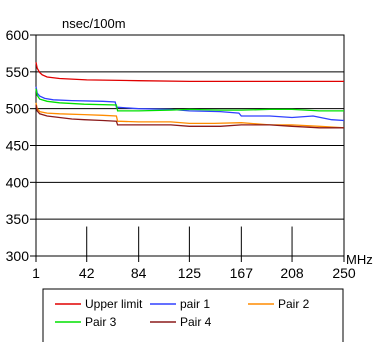 The image size is (384, 342). I want to click on x-tick-label: 167, so click(242, 273).